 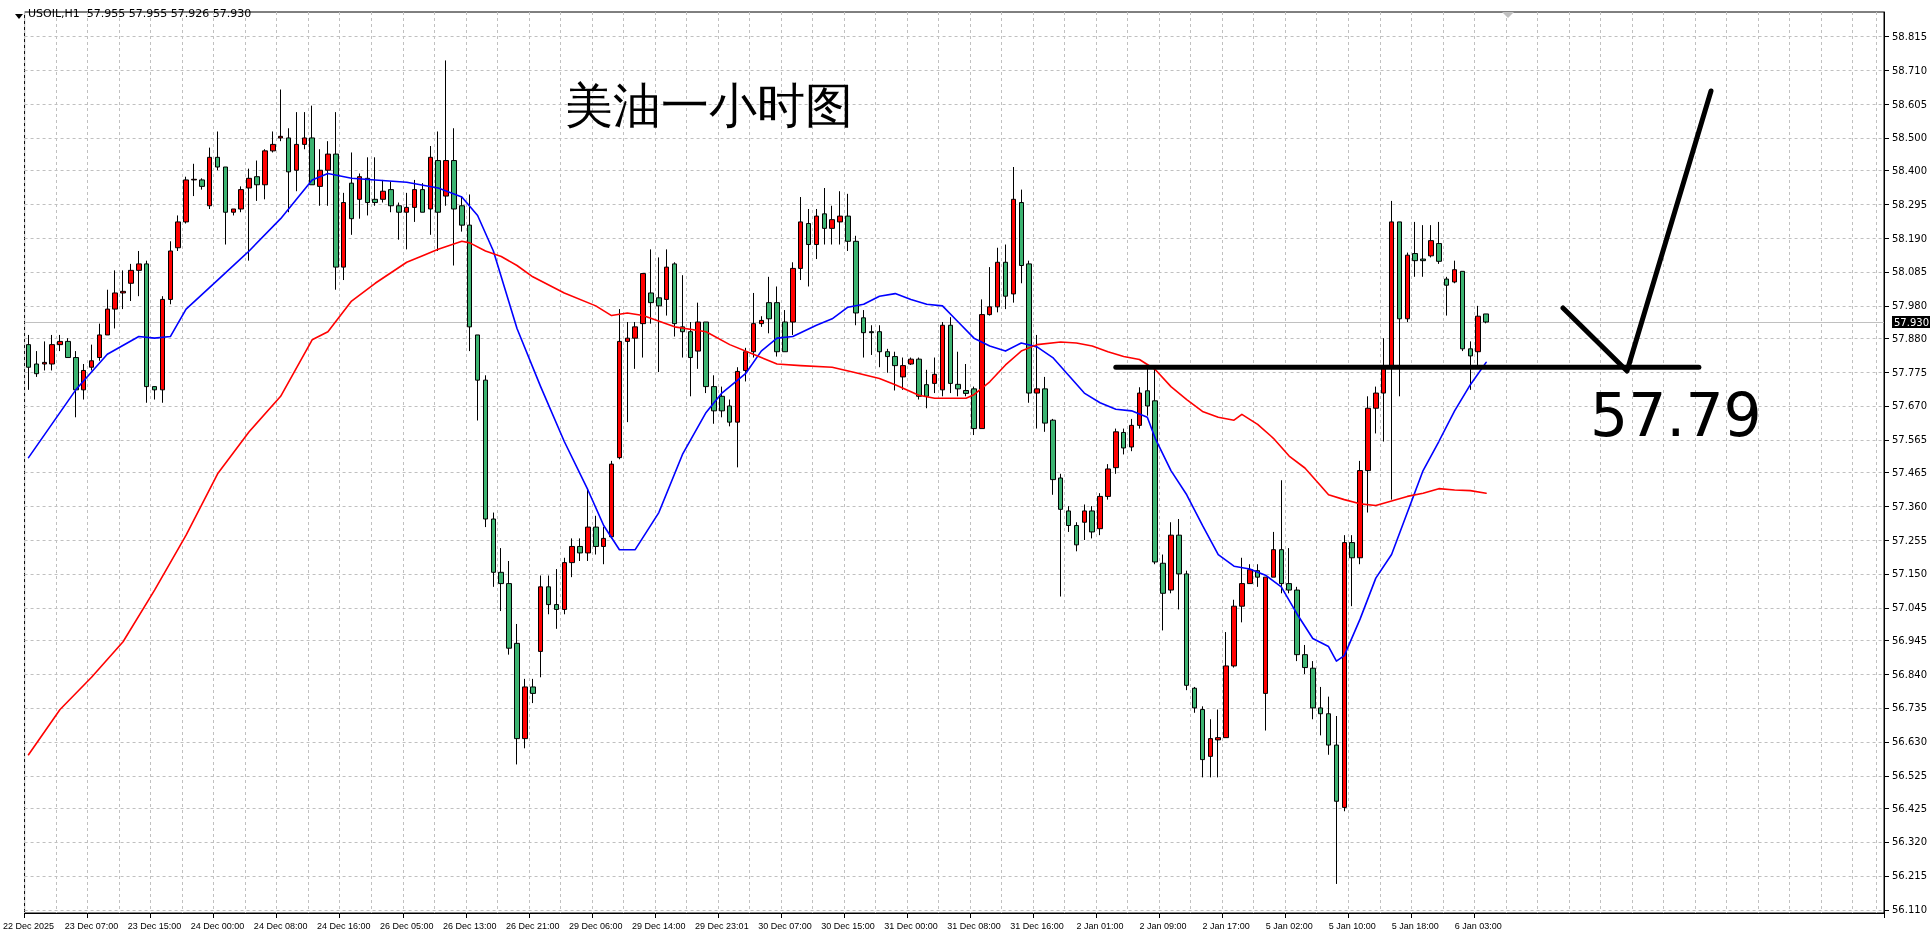 I want to click on x-tick-label: 5 Jan 02:00, so click(x=1289, y=925).